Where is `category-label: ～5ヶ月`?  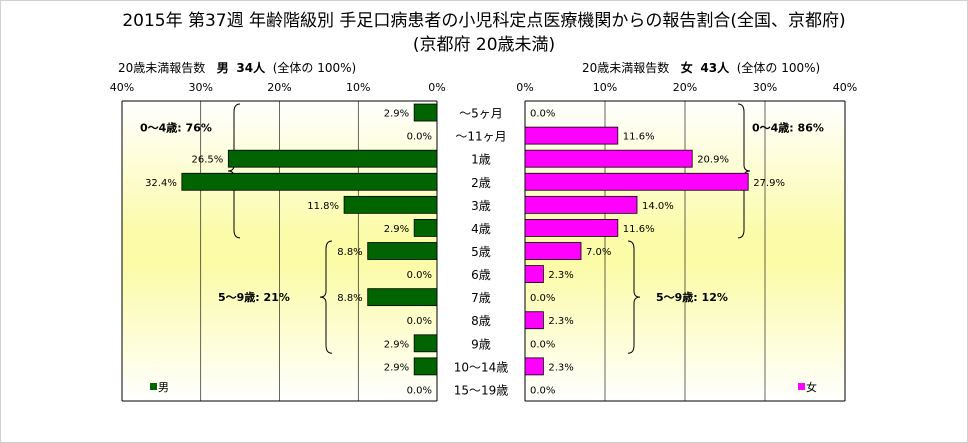 category-label: ～5ヶ月 is located at coordinates (481, 114).